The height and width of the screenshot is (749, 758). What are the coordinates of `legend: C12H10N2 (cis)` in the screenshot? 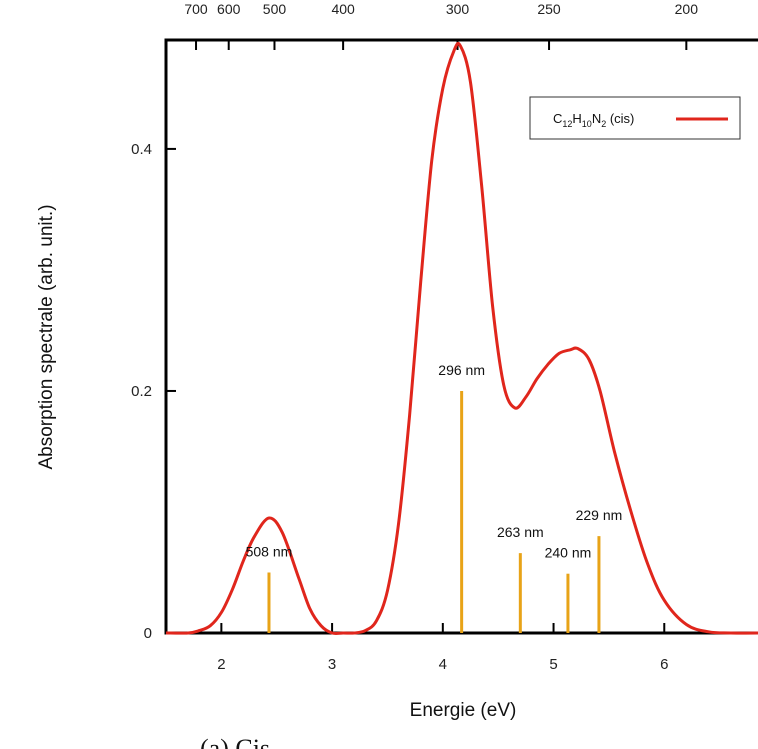 It's located at (635, 118).